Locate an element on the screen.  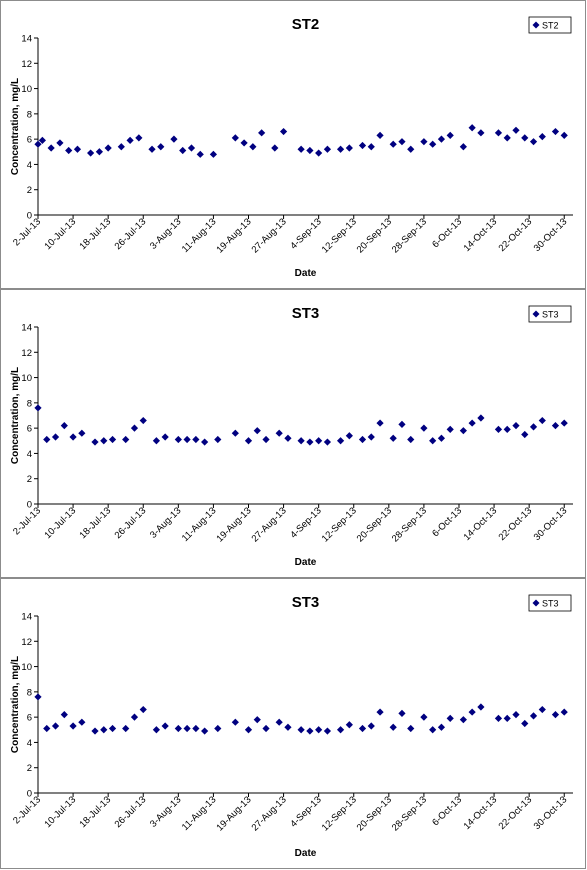
x-tick-label: 3-Aug-13 is located at coordinates (165, 233).